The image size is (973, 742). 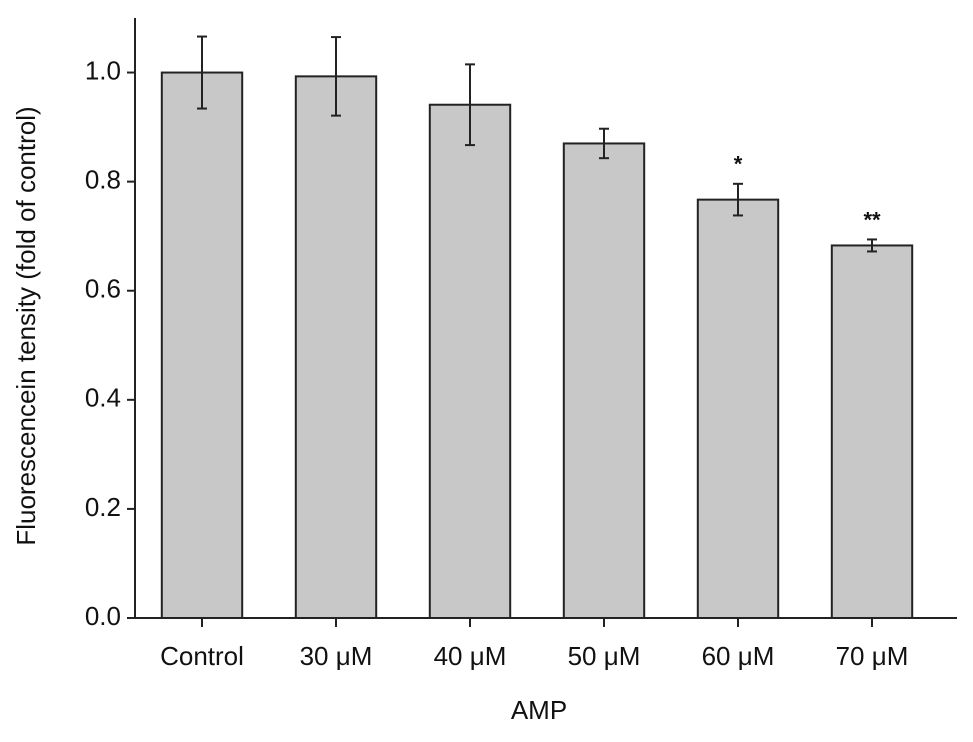 What do you see at coordinates (26, 325) in the screenshot?
I see `y-axis-label: Fluorescencein tensity (fold of control)` at bounding box center [26, 325].